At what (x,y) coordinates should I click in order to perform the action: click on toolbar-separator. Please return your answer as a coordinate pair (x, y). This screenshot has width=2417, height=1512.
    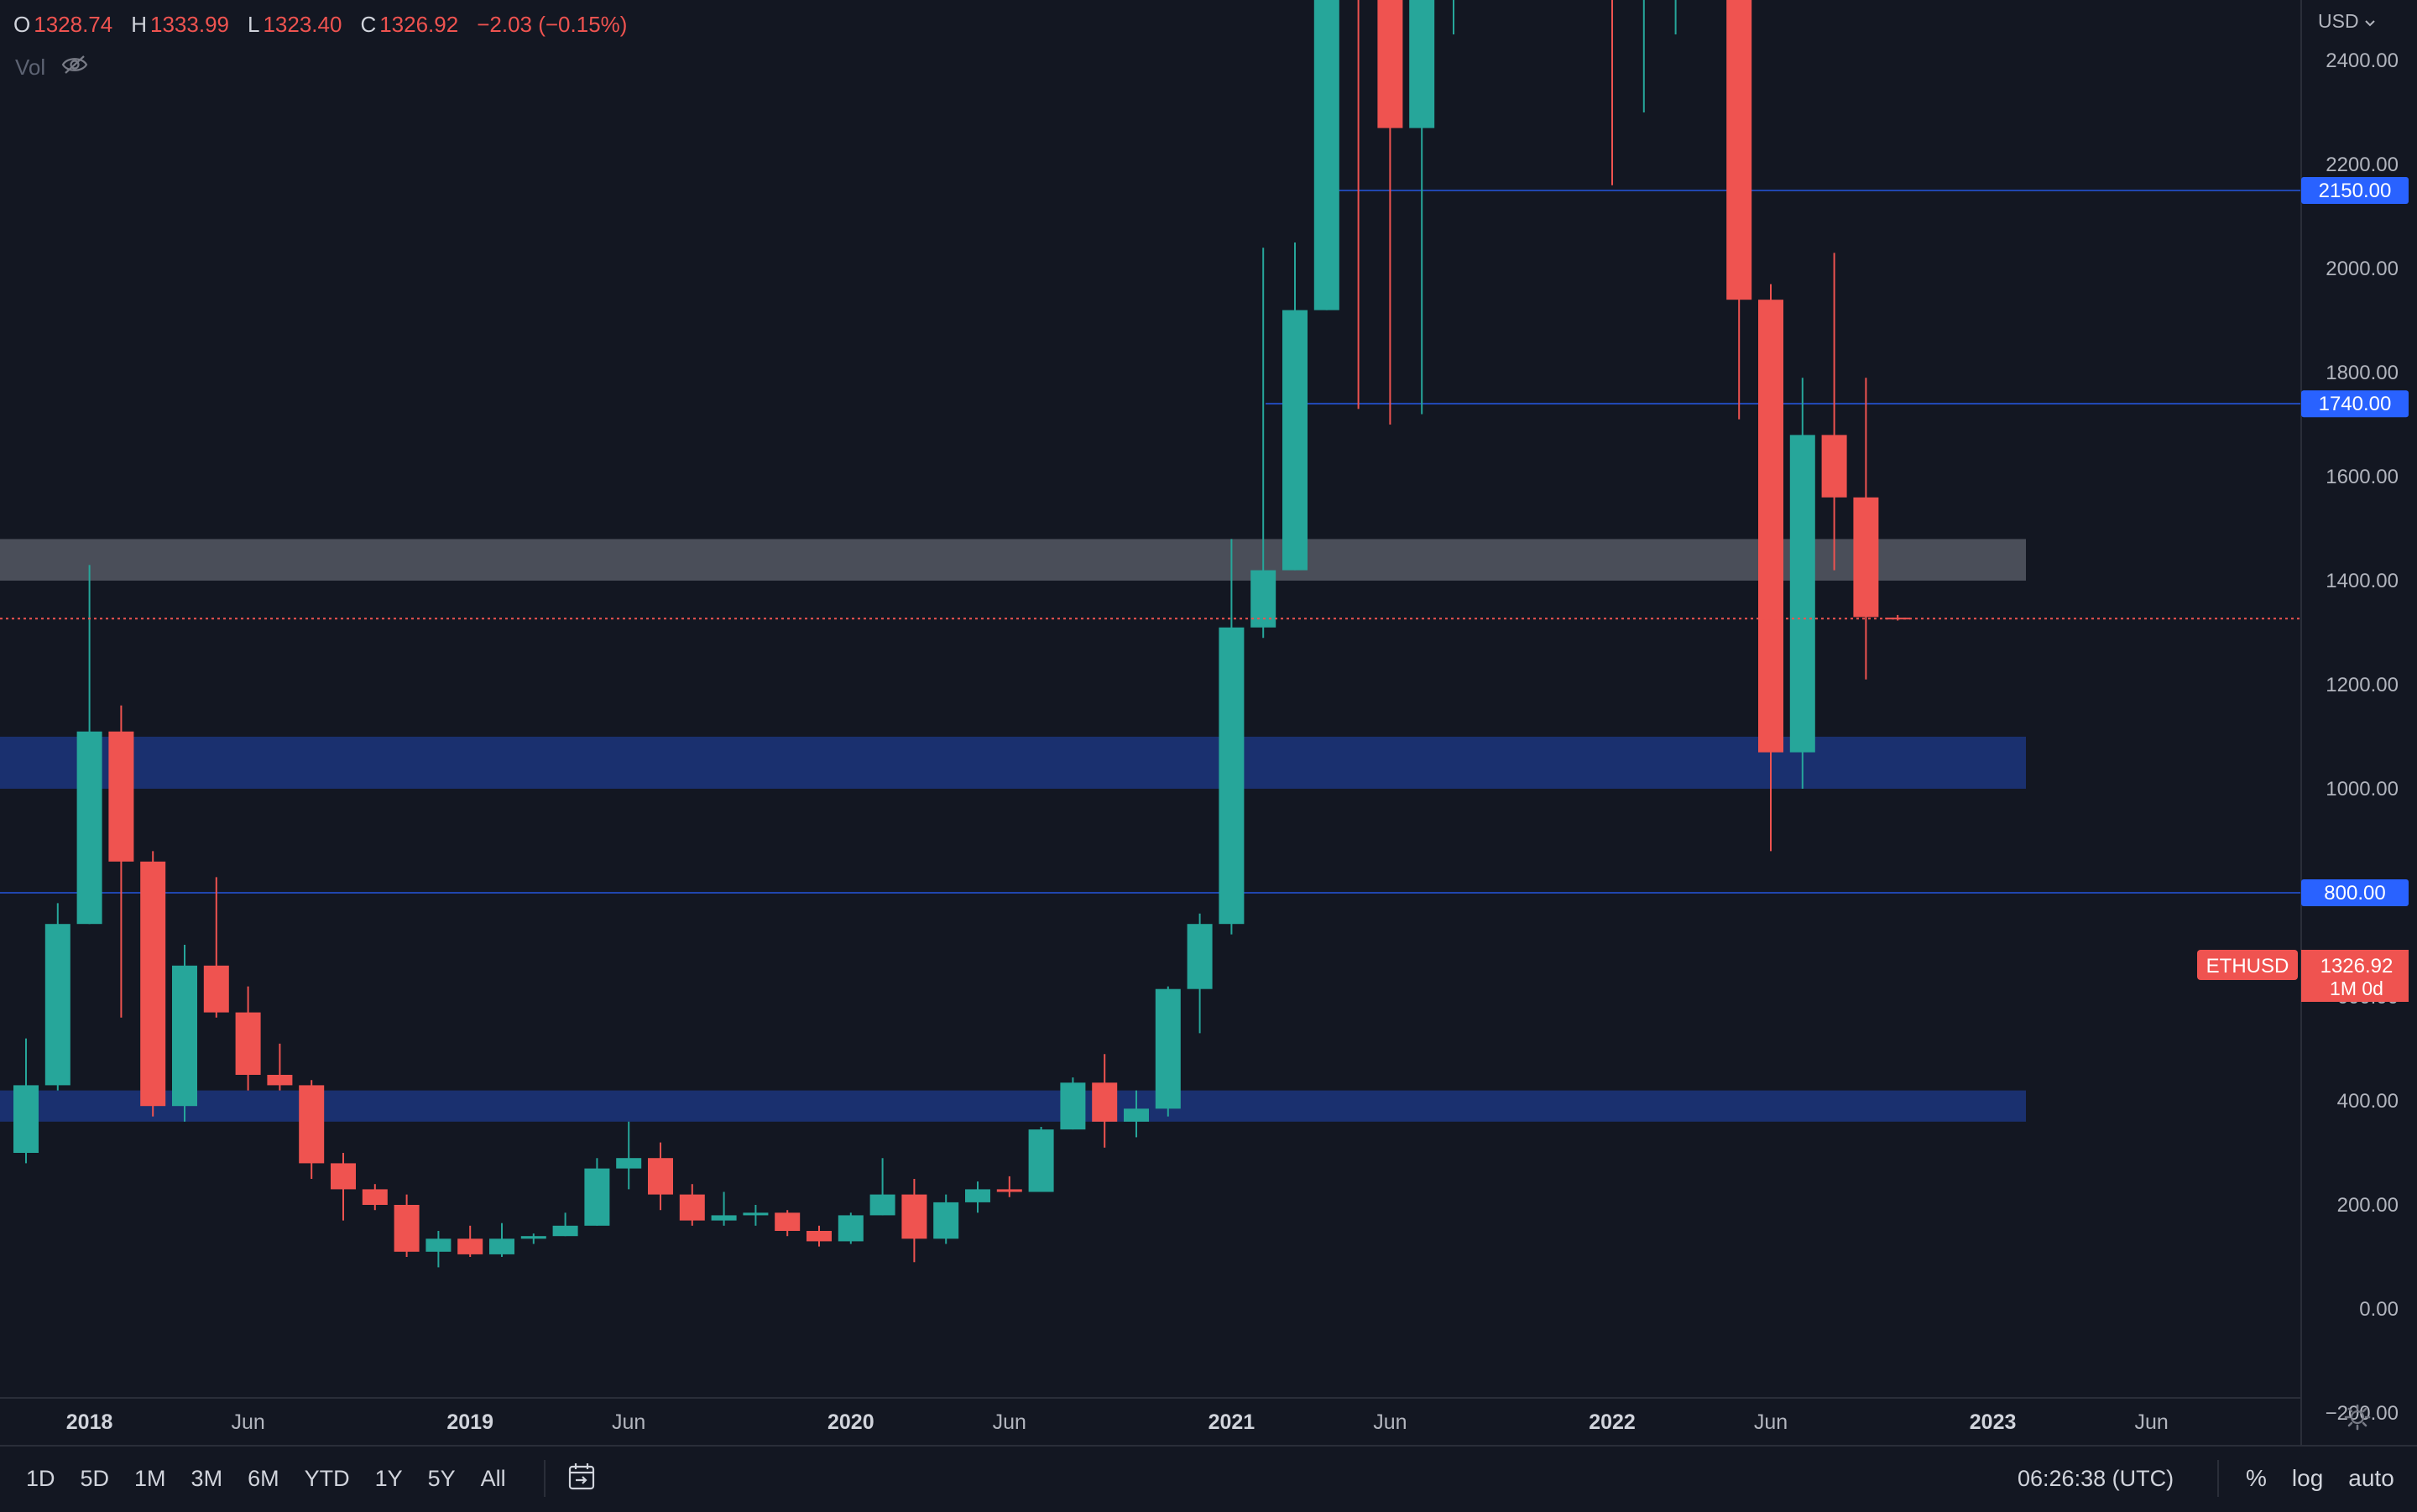
    Looking at the image, I should click on (2218, 1478).